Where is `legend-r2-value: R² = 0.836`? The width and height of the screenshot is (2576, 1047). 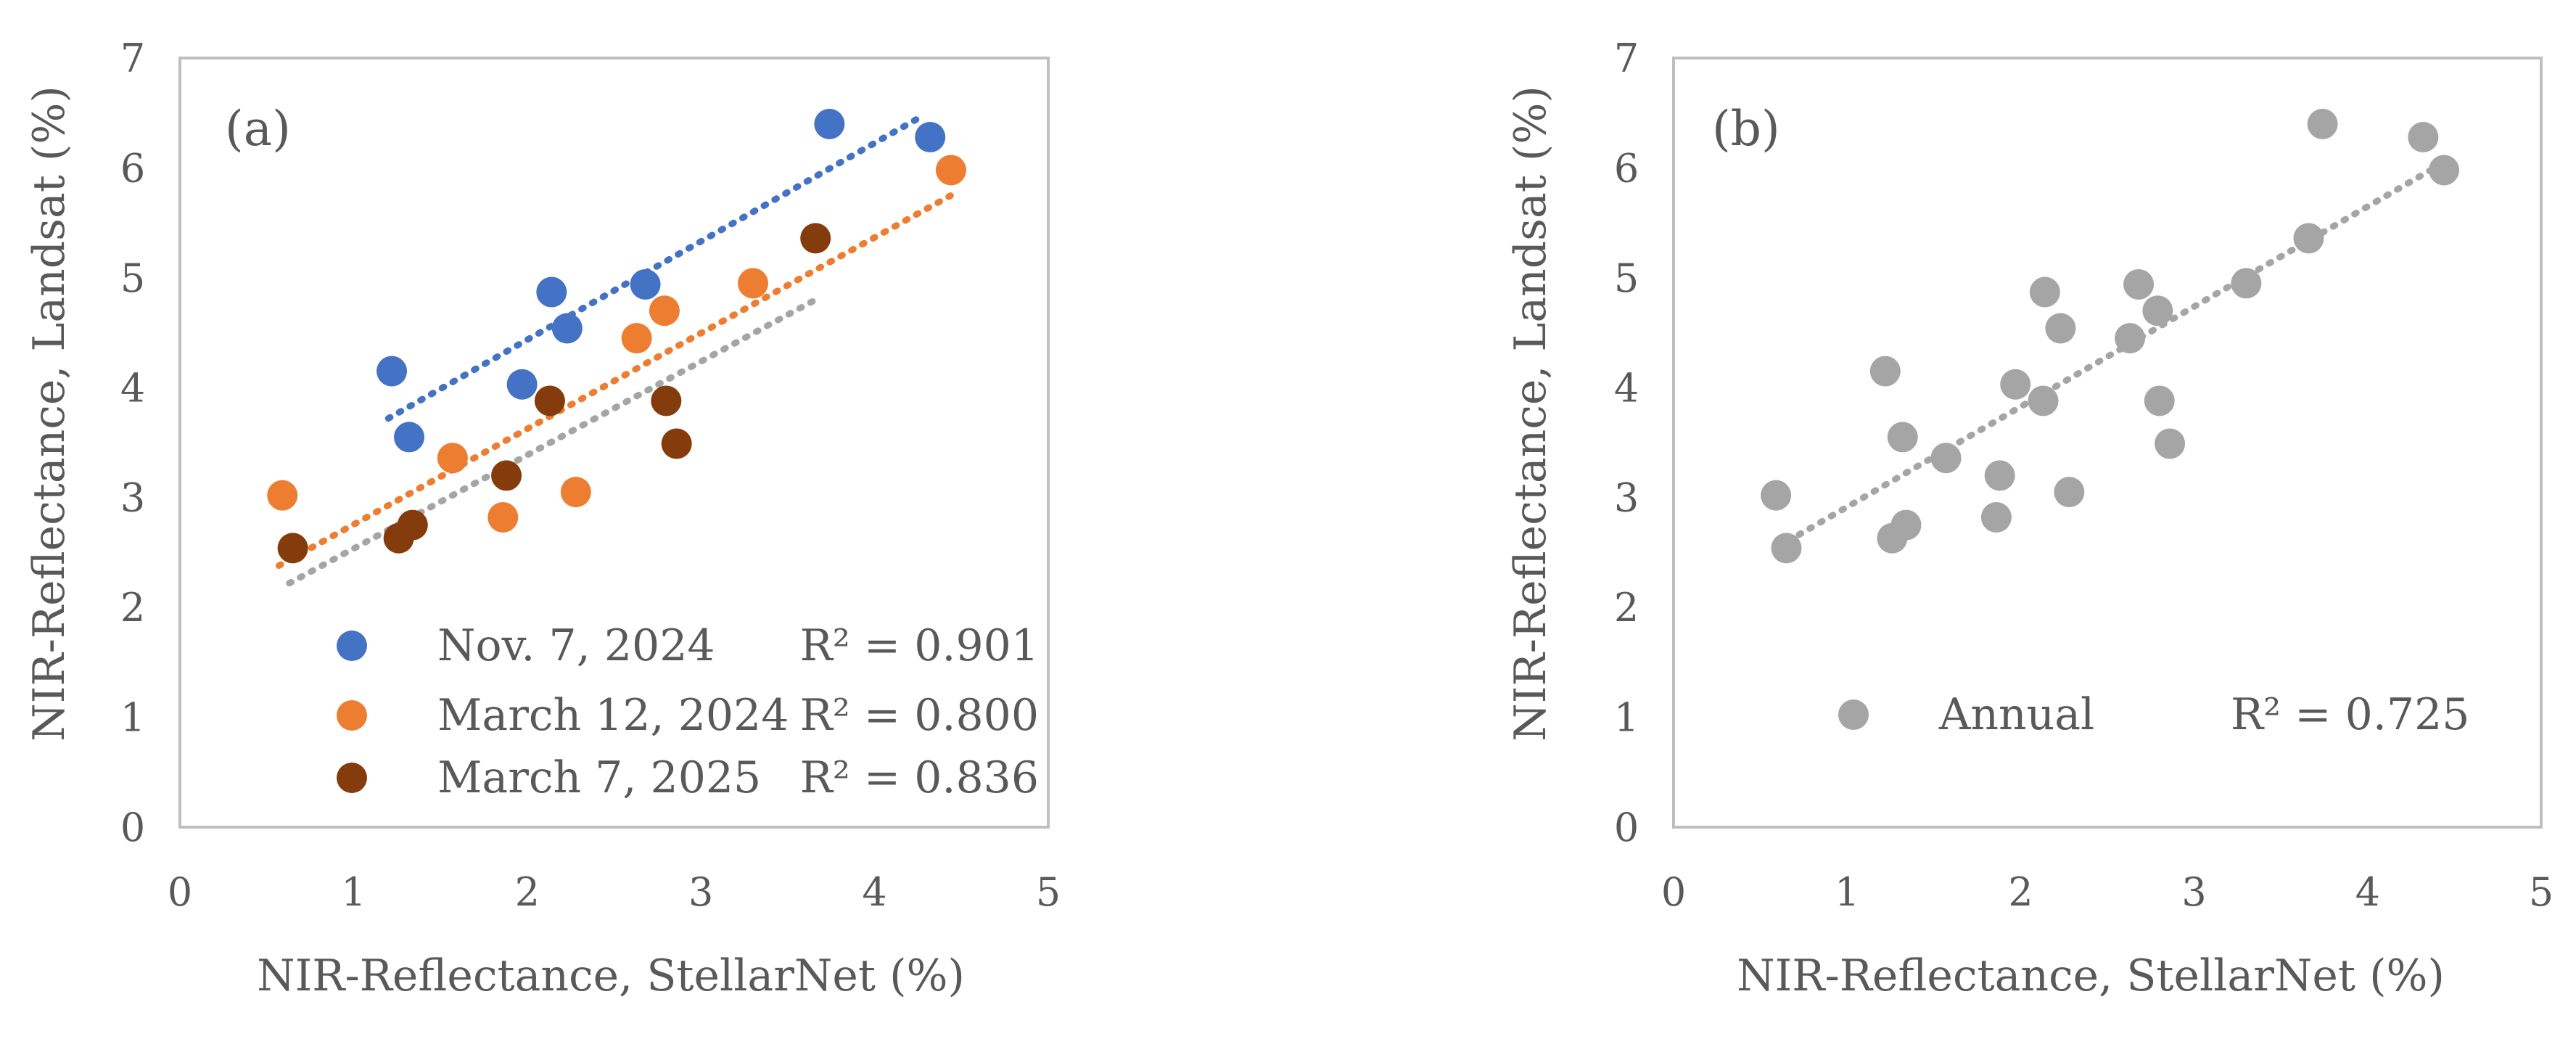 legend-r2-value: R² = 0.836 is located at coordinates (919, 777).